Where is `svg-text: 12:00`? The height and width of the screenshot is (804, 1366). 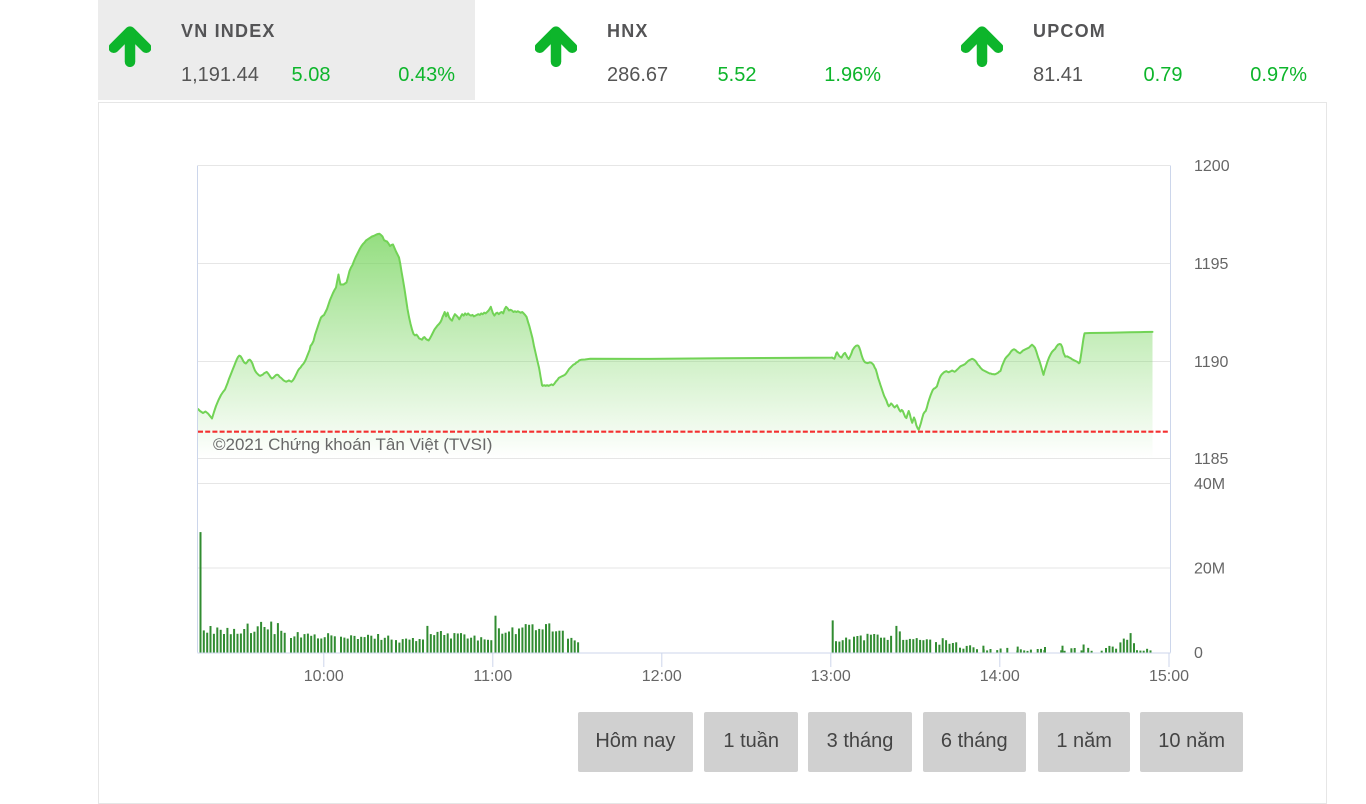 svg-text: 12:00 is located at coordinates (662, 676).